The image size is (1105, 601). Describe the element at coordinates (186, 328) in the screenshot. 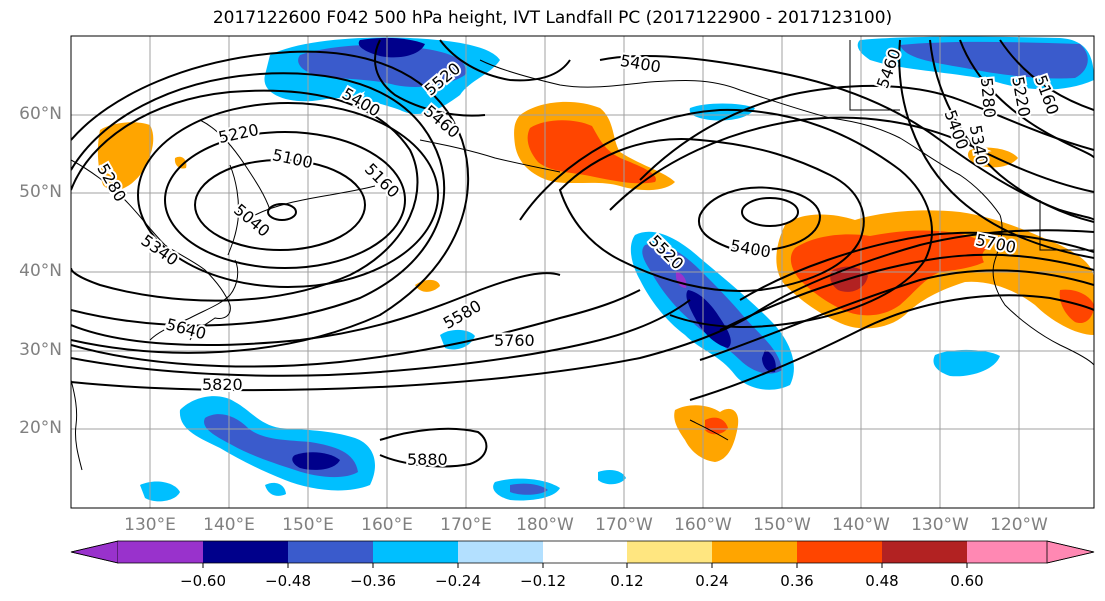

I see `contour-label: 5640` at that location.